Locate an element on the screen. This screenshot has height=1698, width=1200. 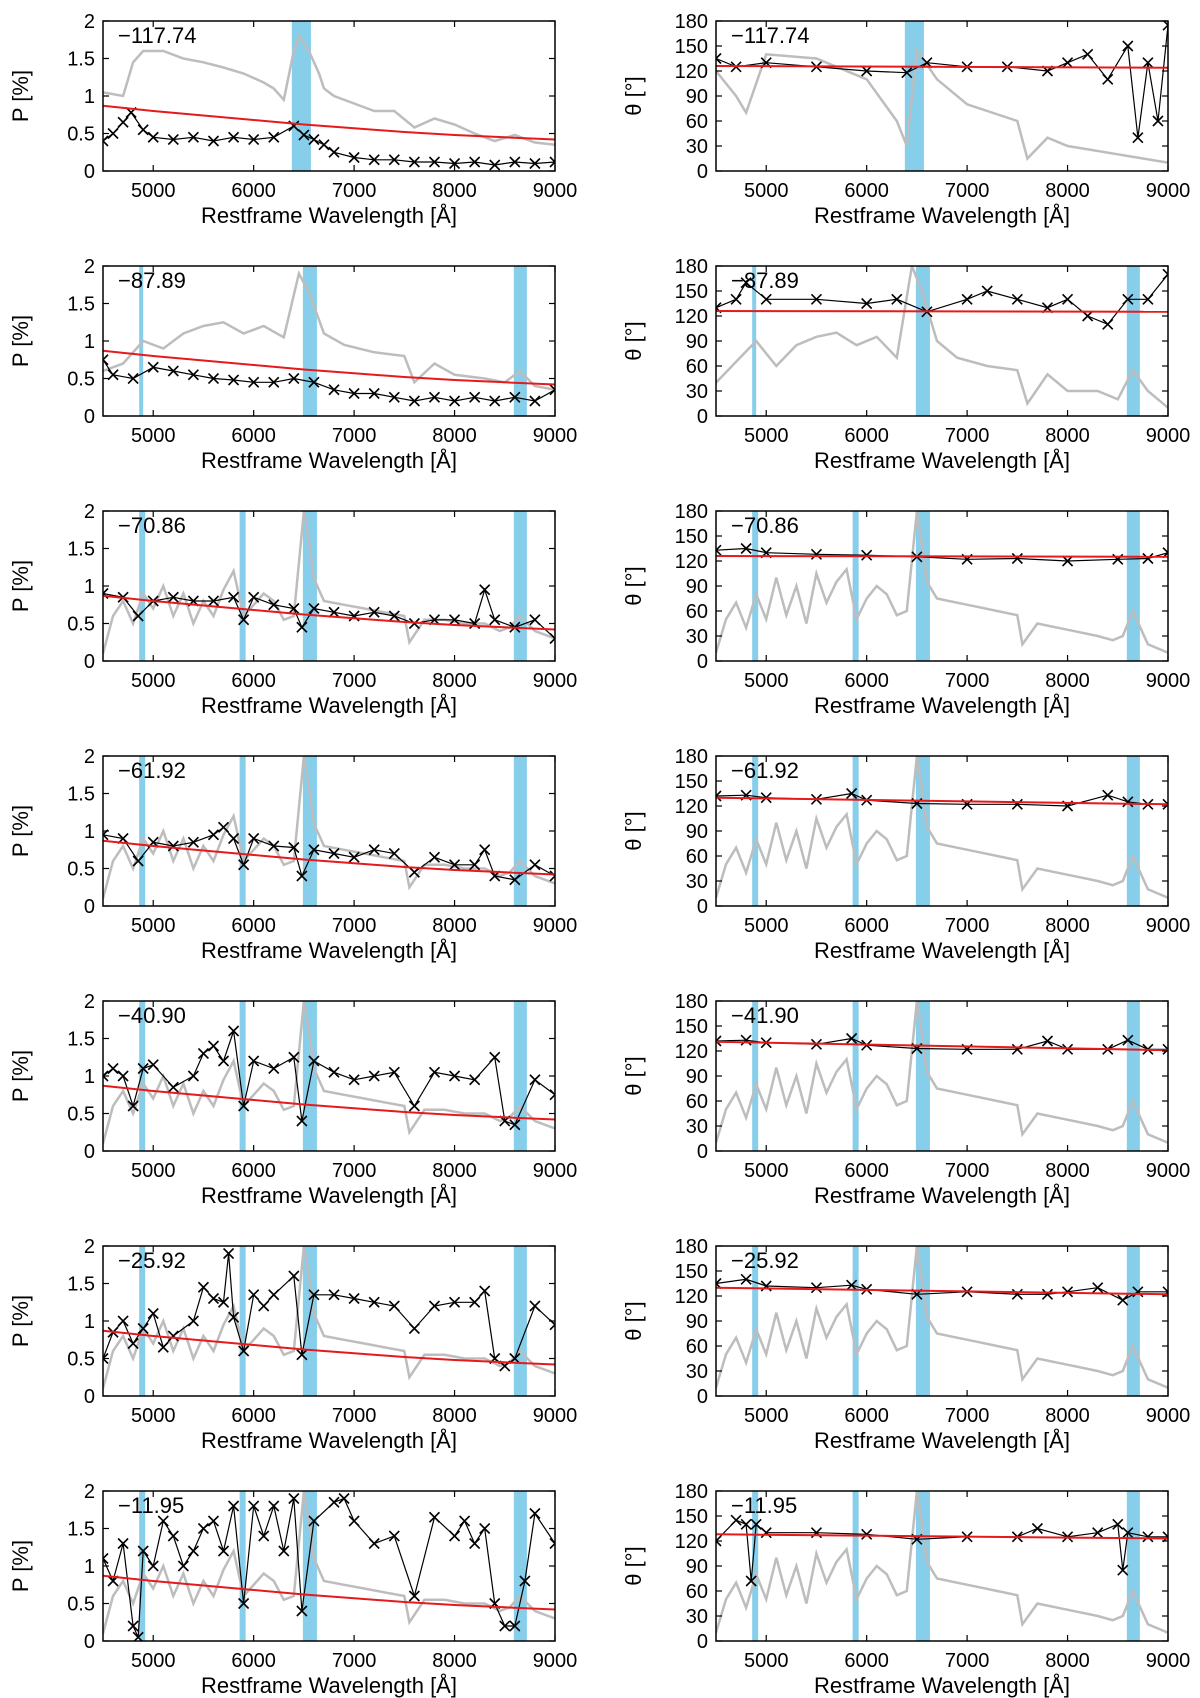
y-tick-label: 120 is located at coordinates (691, 317).